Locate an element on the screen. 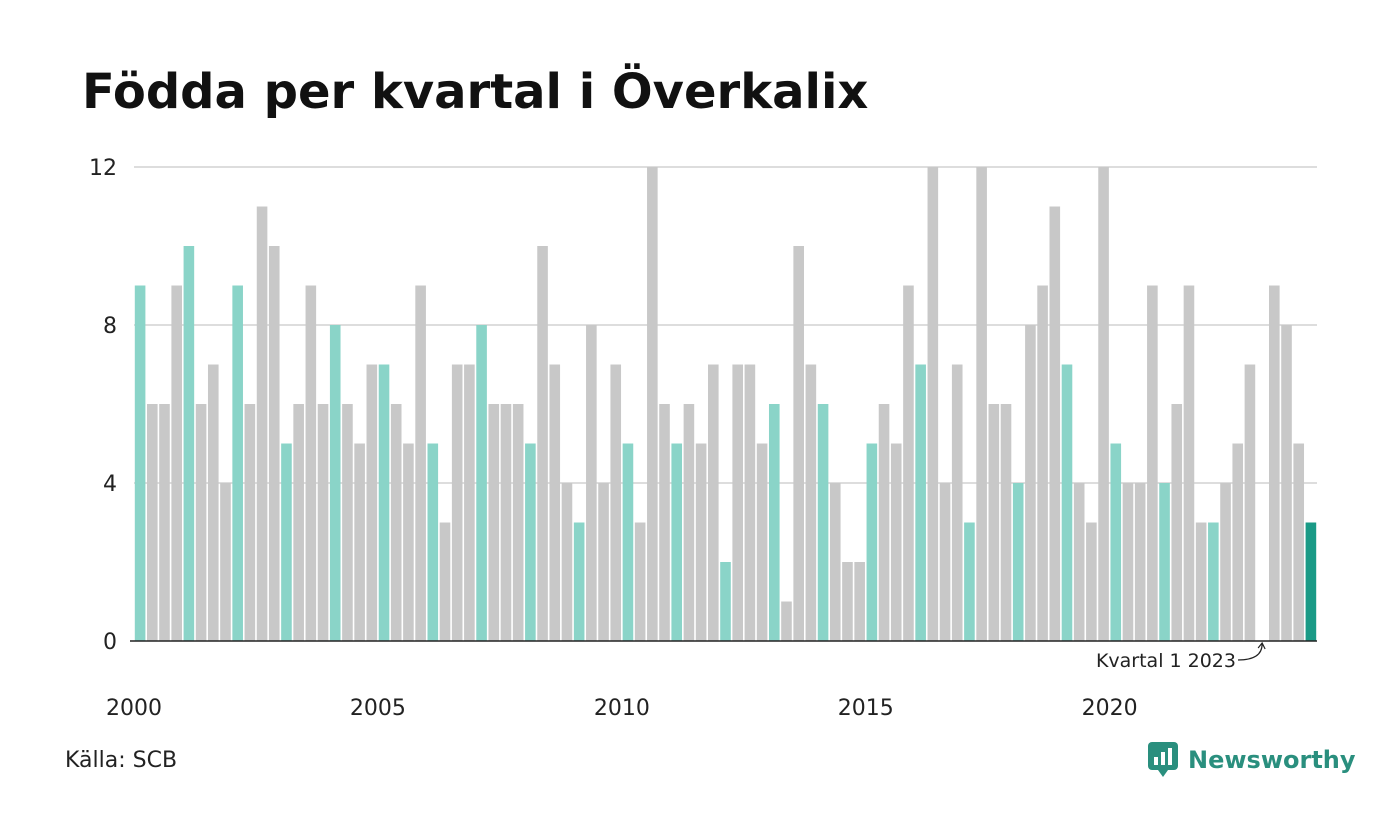 The height and width of the screenshot is (840, 1400). x-tick-label: 2010 is located at coordinates (622, 708).